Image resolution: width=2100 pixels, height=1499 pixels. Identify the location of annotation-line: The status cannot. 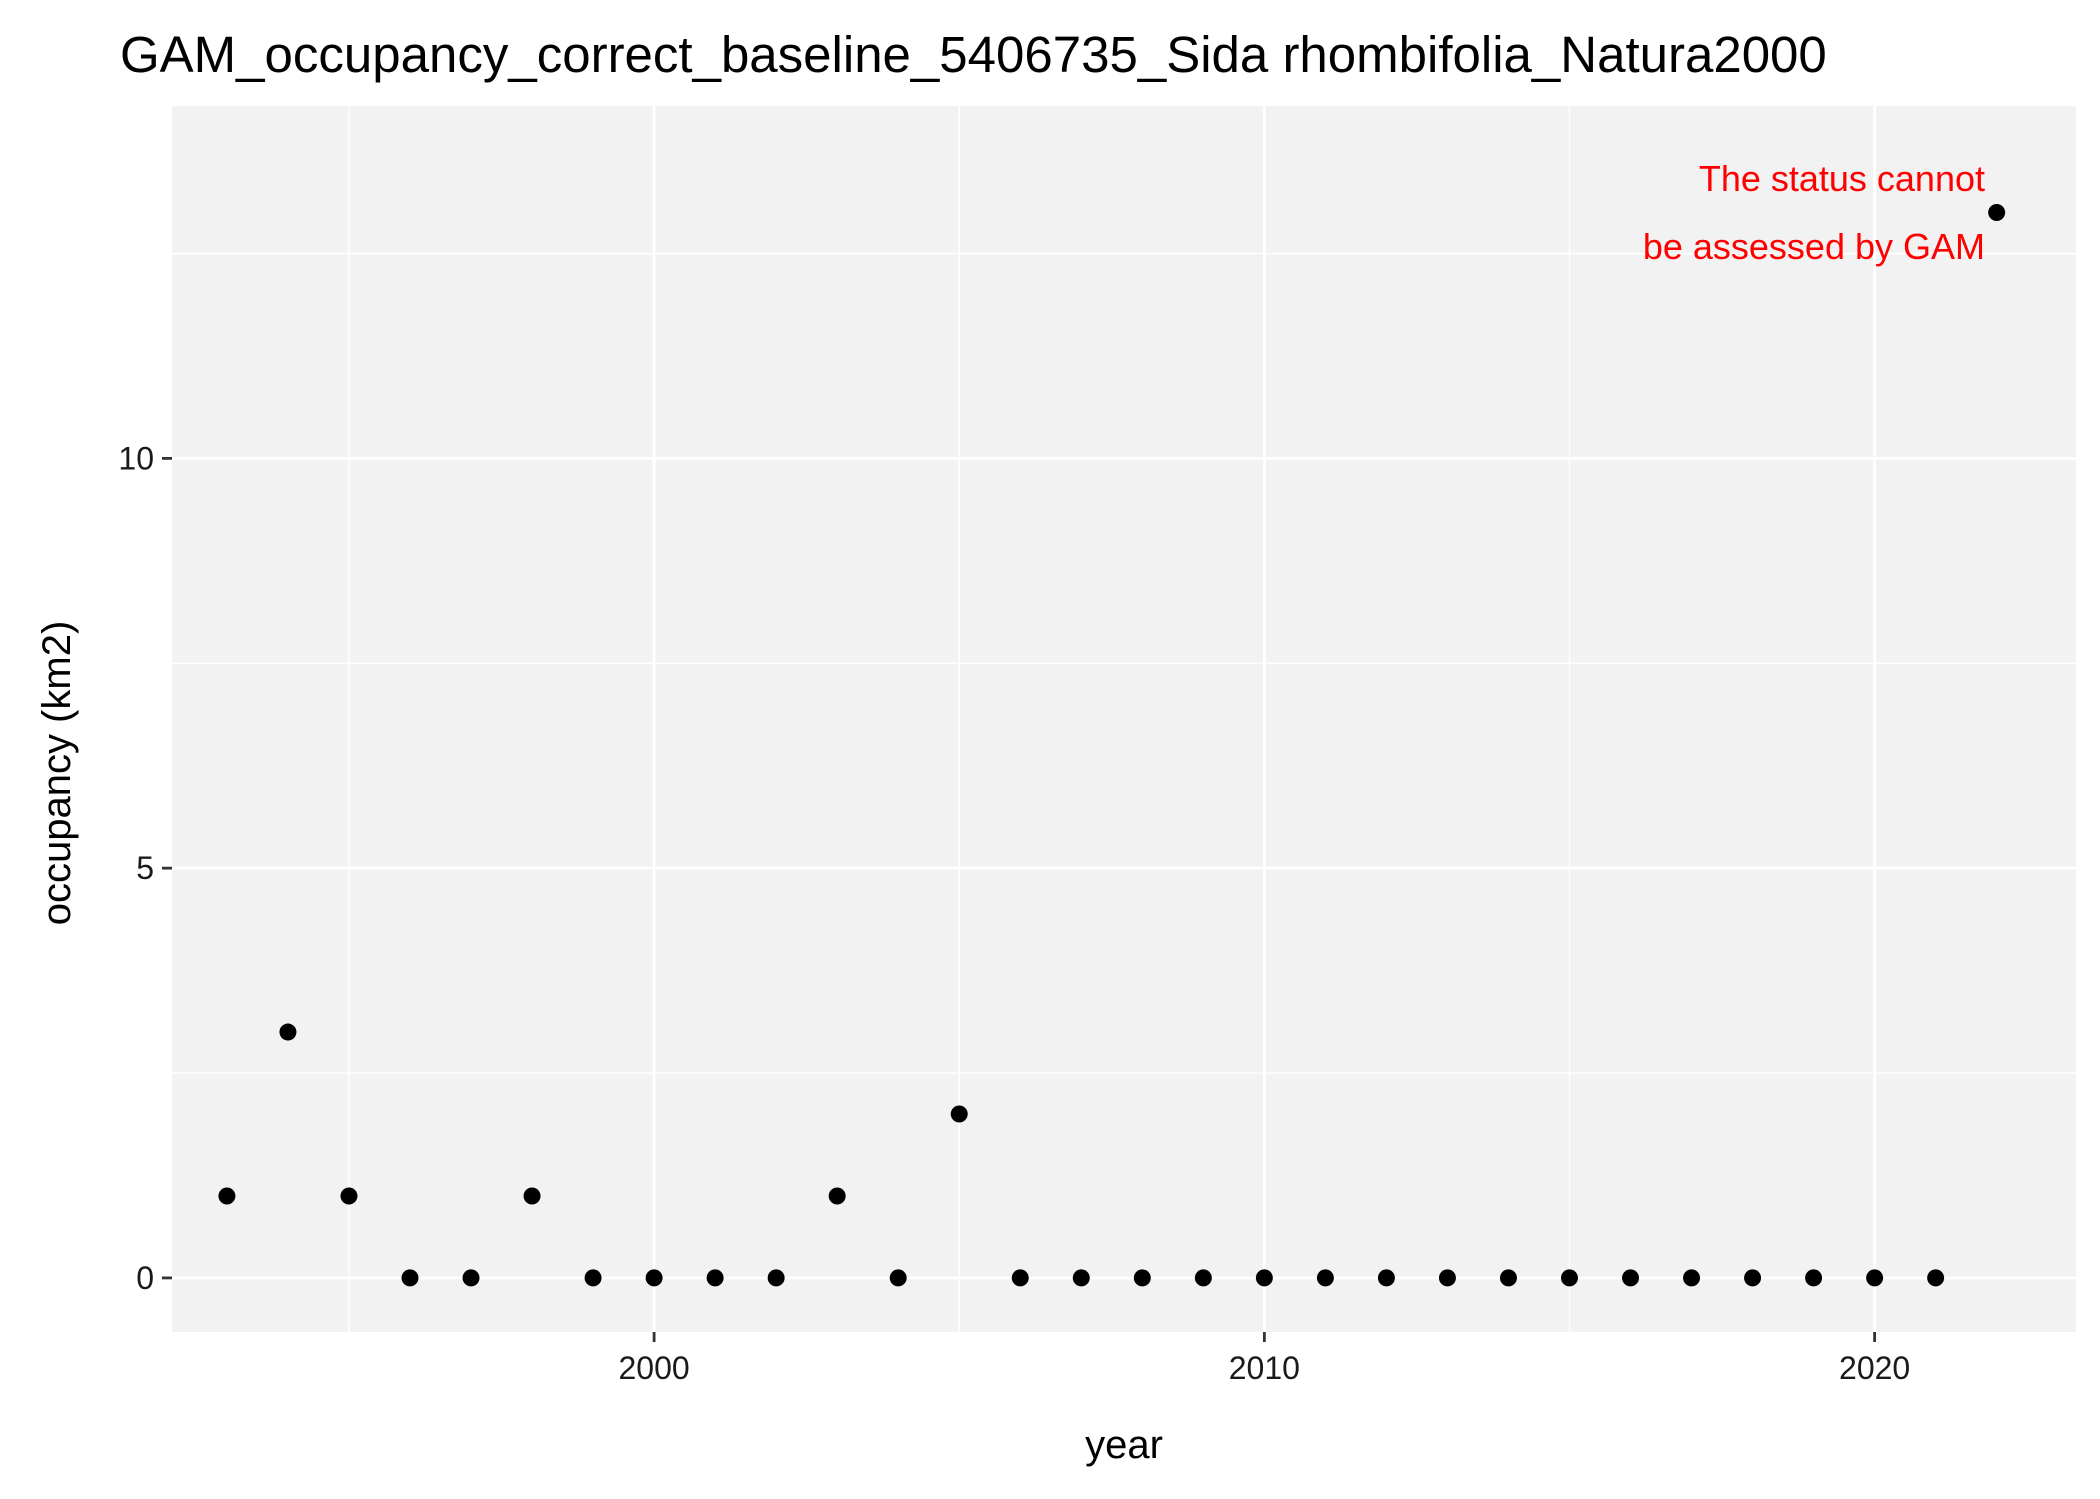
(1842, 178).